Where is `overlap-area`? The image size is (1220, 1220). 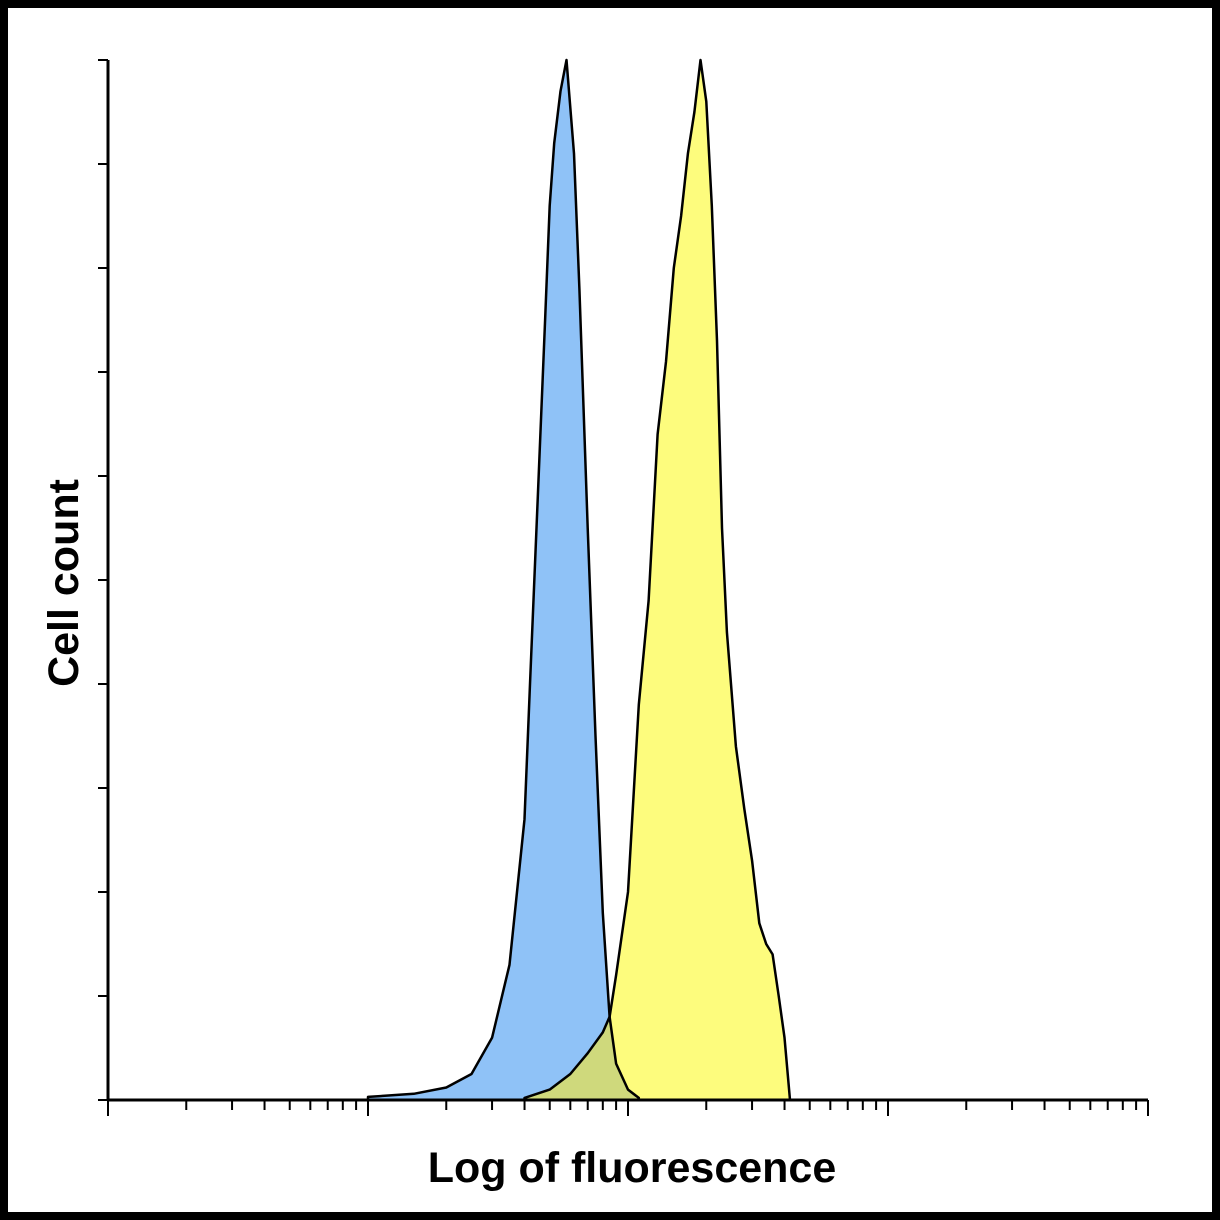 overlap-area is located at coordinates (581, 1059).